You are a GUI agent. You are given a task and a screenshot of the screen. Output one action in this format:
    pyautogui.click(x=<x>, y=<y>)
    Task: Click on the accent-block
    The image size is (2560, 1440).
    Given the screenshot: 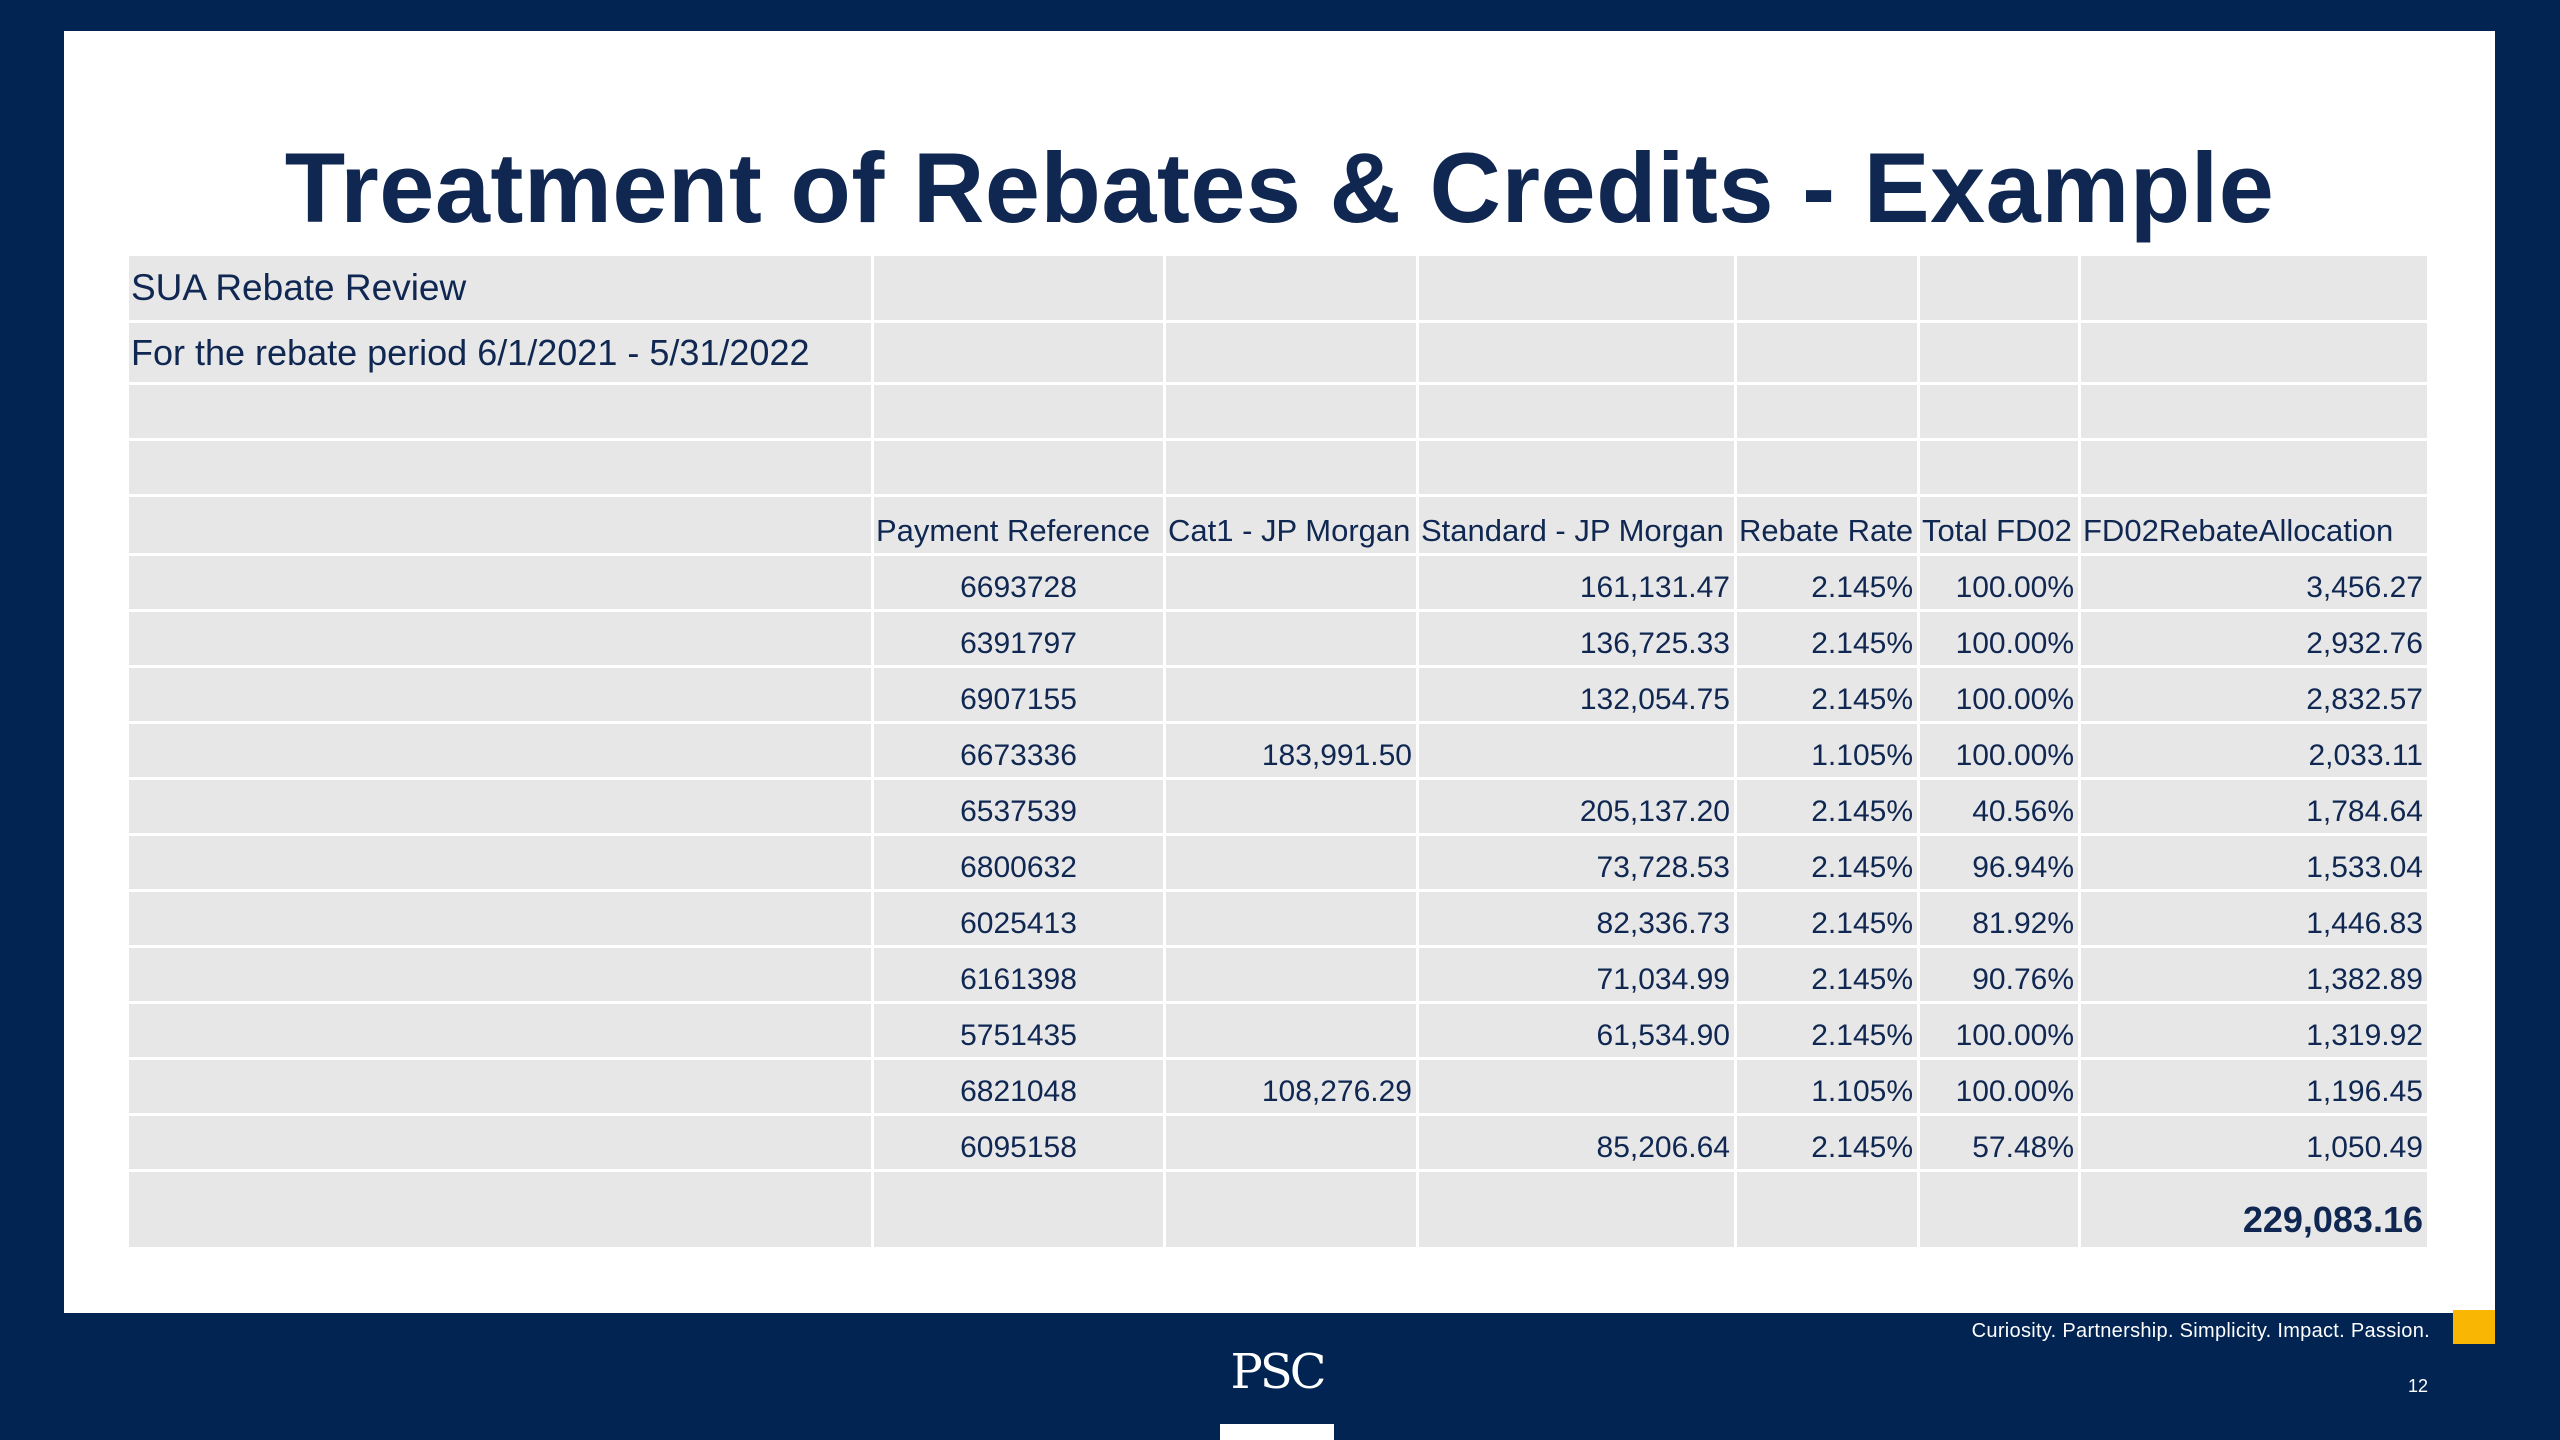 What is the action you would take?
    pyautogui.click(x=2474, y=1327)
    